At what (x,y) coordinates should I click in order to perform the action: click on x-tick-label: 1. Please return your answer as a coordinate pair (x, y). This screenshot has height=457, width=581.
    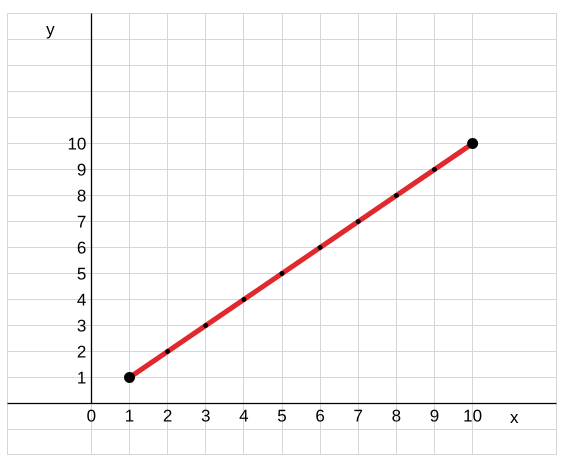
    Looking at the image, I should click on (129, 416).